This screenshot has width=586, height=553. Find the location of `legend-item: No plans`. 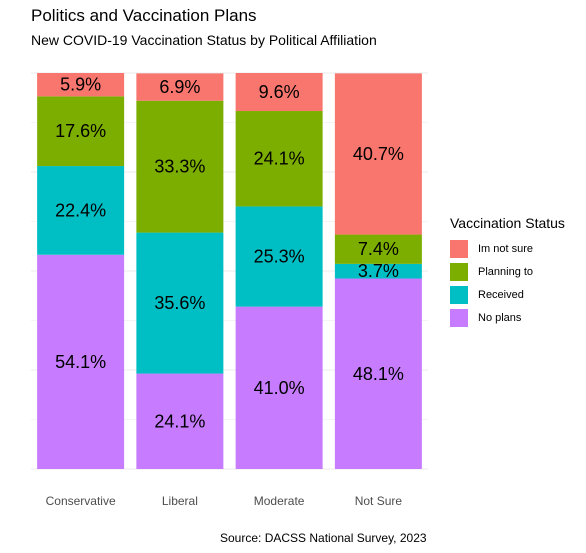

legend-item: No plans is located at coordinates (507, 317).